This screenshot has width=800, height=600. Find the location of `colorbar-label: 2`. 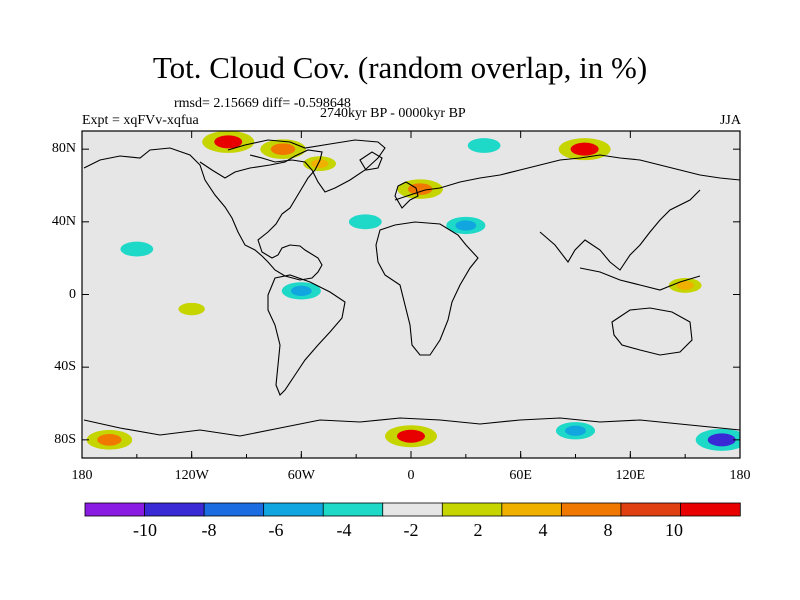

colorbar-label: 2 is located at coordinates (478, 530).